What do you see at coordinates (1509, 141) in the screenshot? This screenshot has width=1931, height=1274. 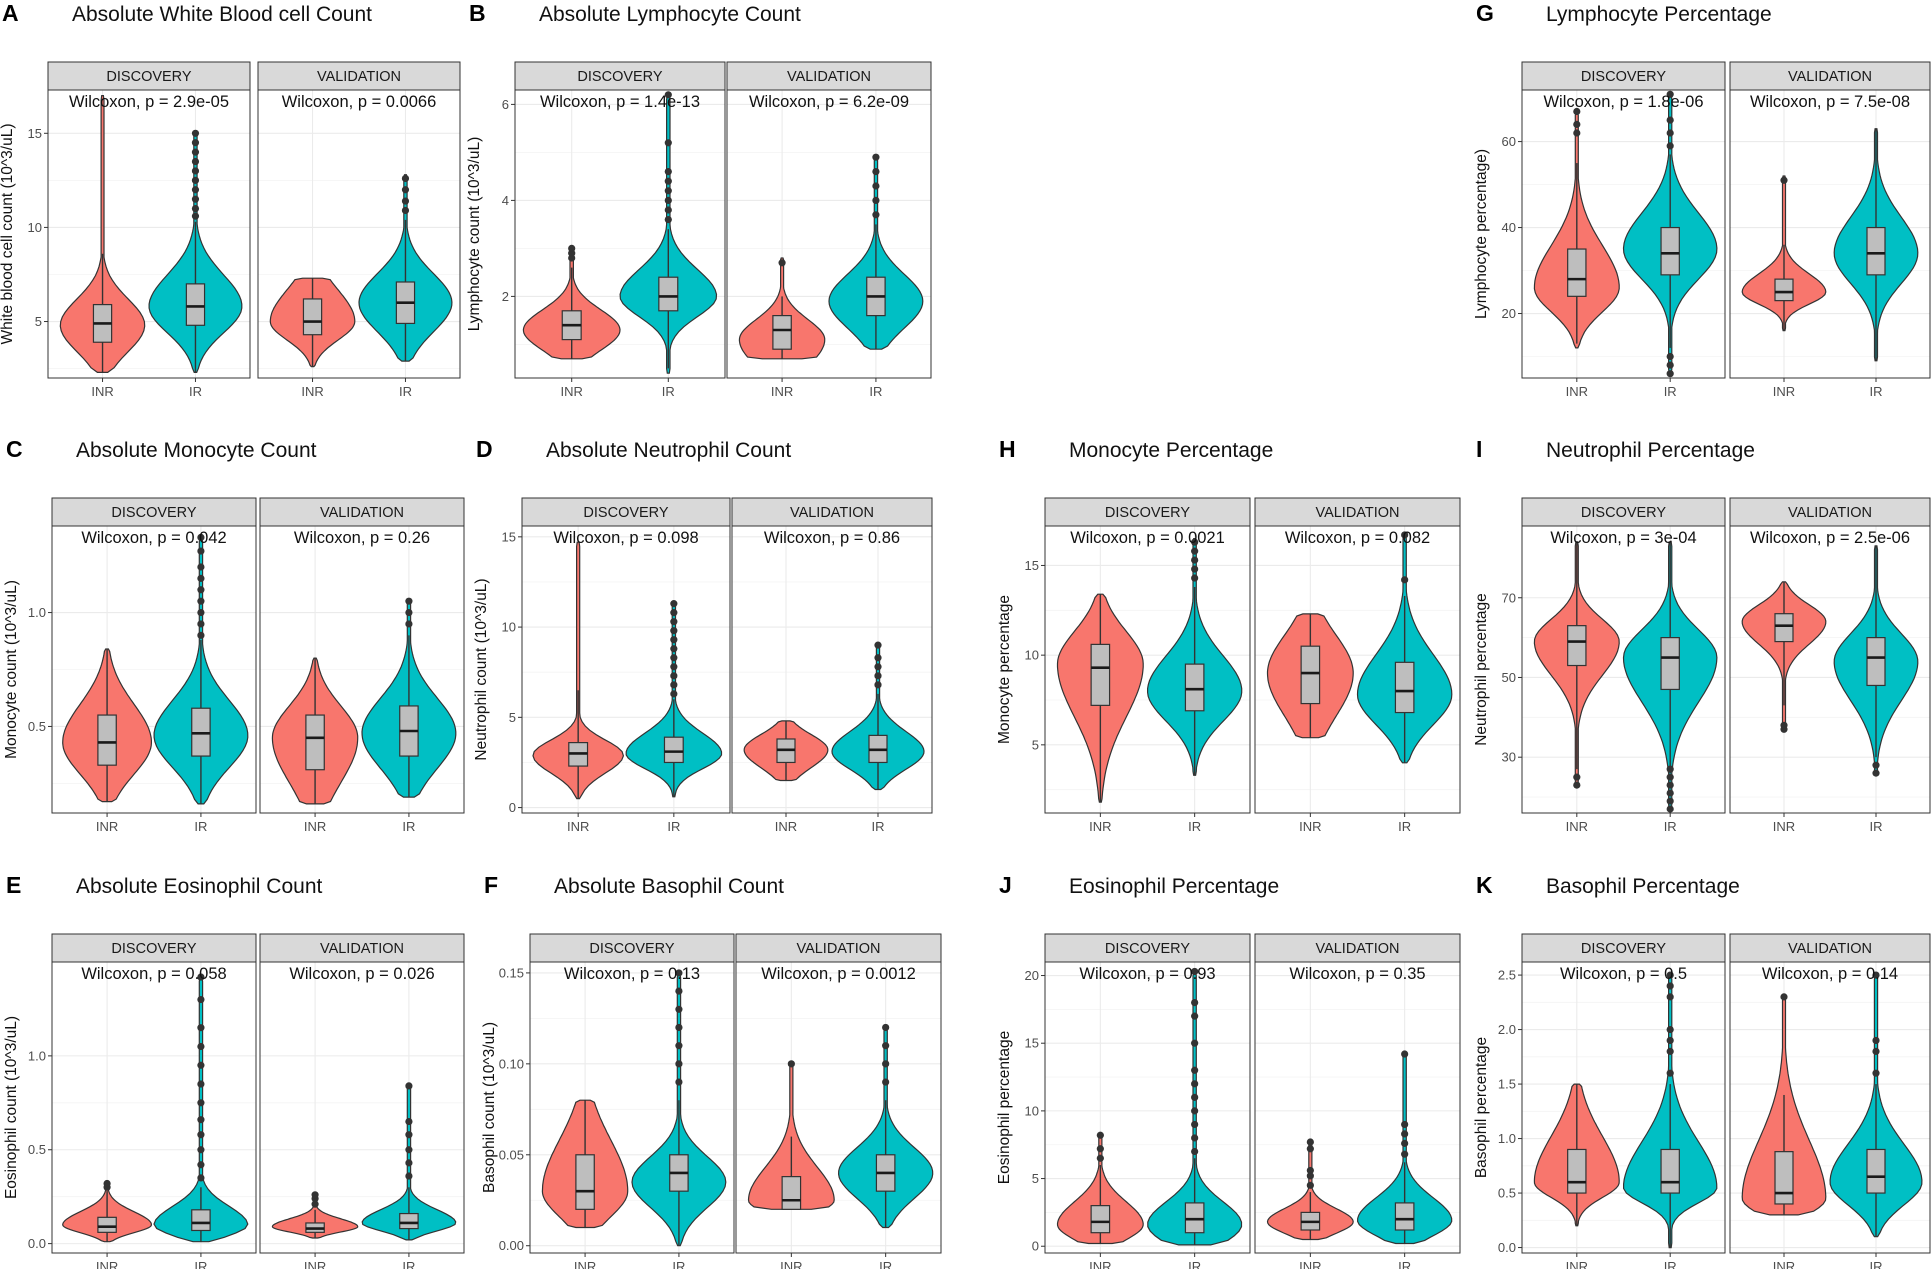 I see `y-tick-label: 60` at bounding box center [1509, 141].